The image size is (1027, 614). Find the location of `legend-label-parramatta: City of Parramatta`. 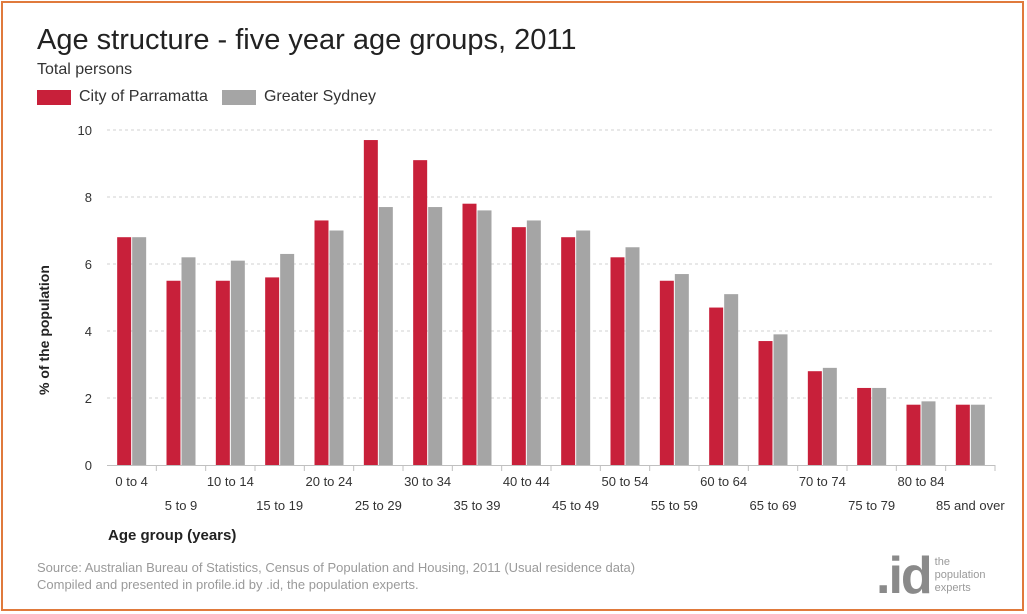

legend-label-parramatta: City of Parramatta is located at coordinates (143, 96).